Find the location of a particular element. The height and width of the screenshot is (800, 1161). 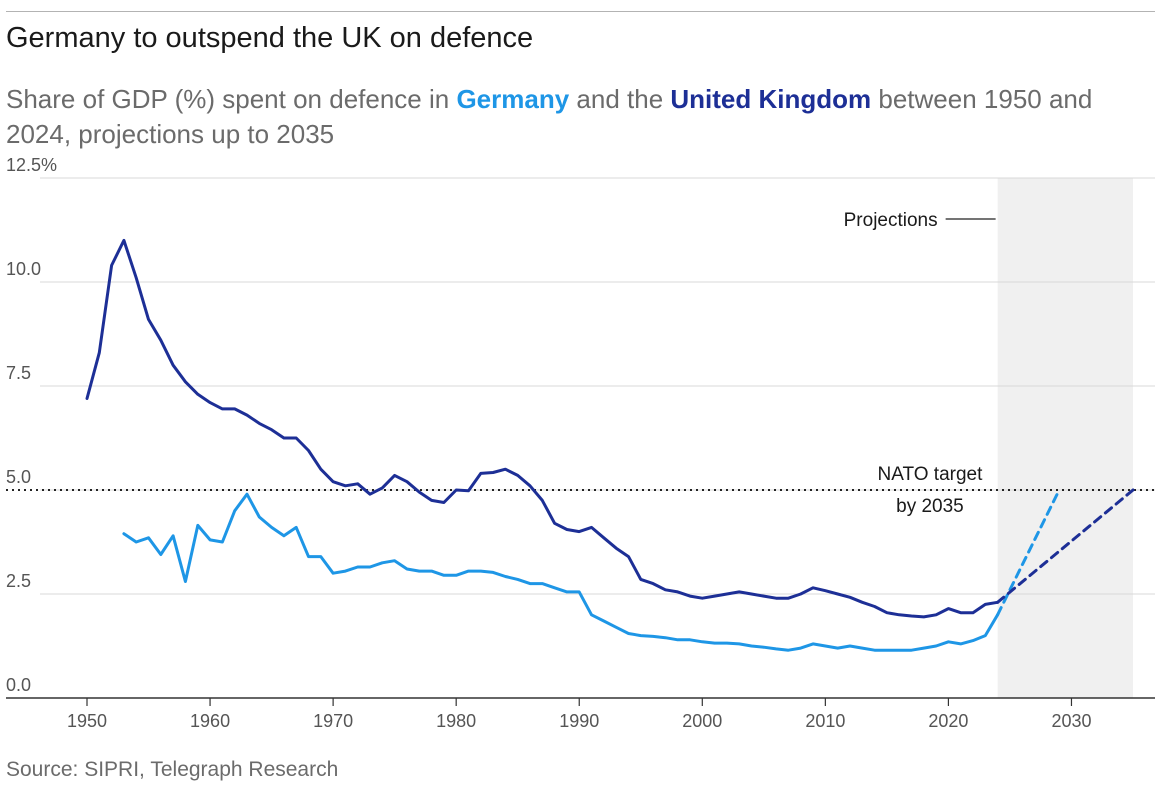

nato-target-label-line2: by 2035 is located at coordinates (930, 506).